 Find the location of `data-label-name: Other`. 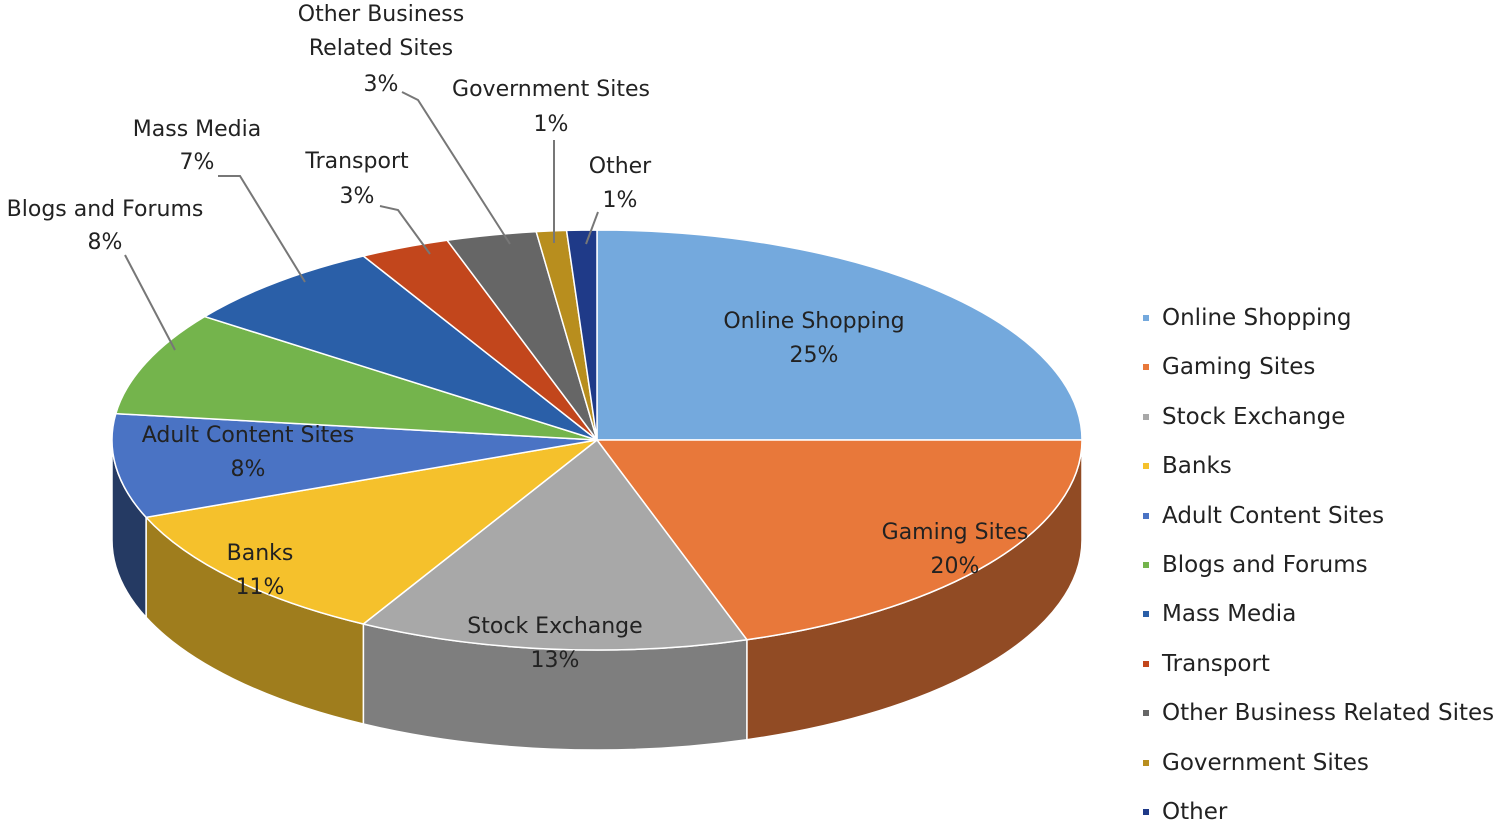

data-label-name: Other is located at coordinates (620, 166).